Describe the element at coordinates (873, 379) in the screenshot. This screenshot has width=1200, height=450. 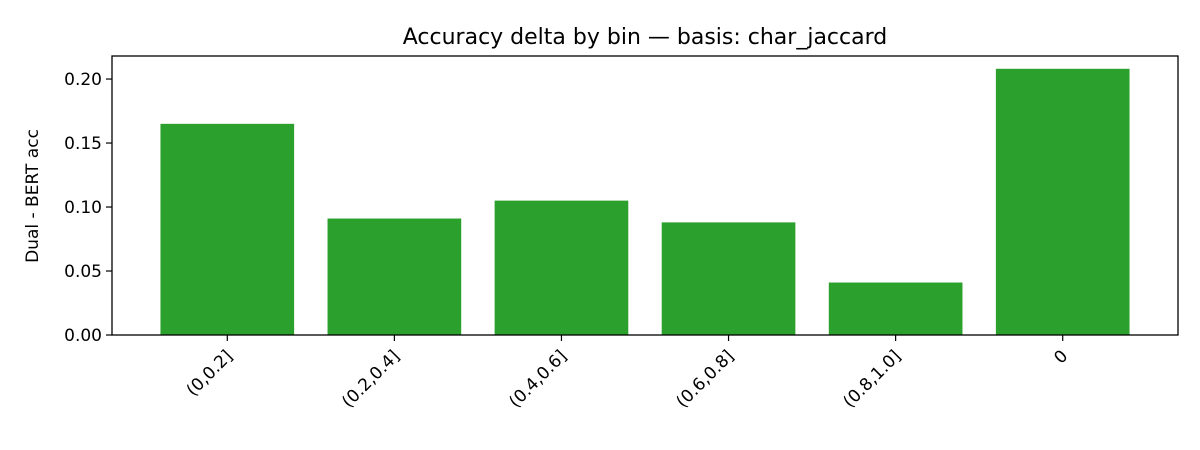
I see `x-tick-label-4: (0.8,1.0]` at that location.